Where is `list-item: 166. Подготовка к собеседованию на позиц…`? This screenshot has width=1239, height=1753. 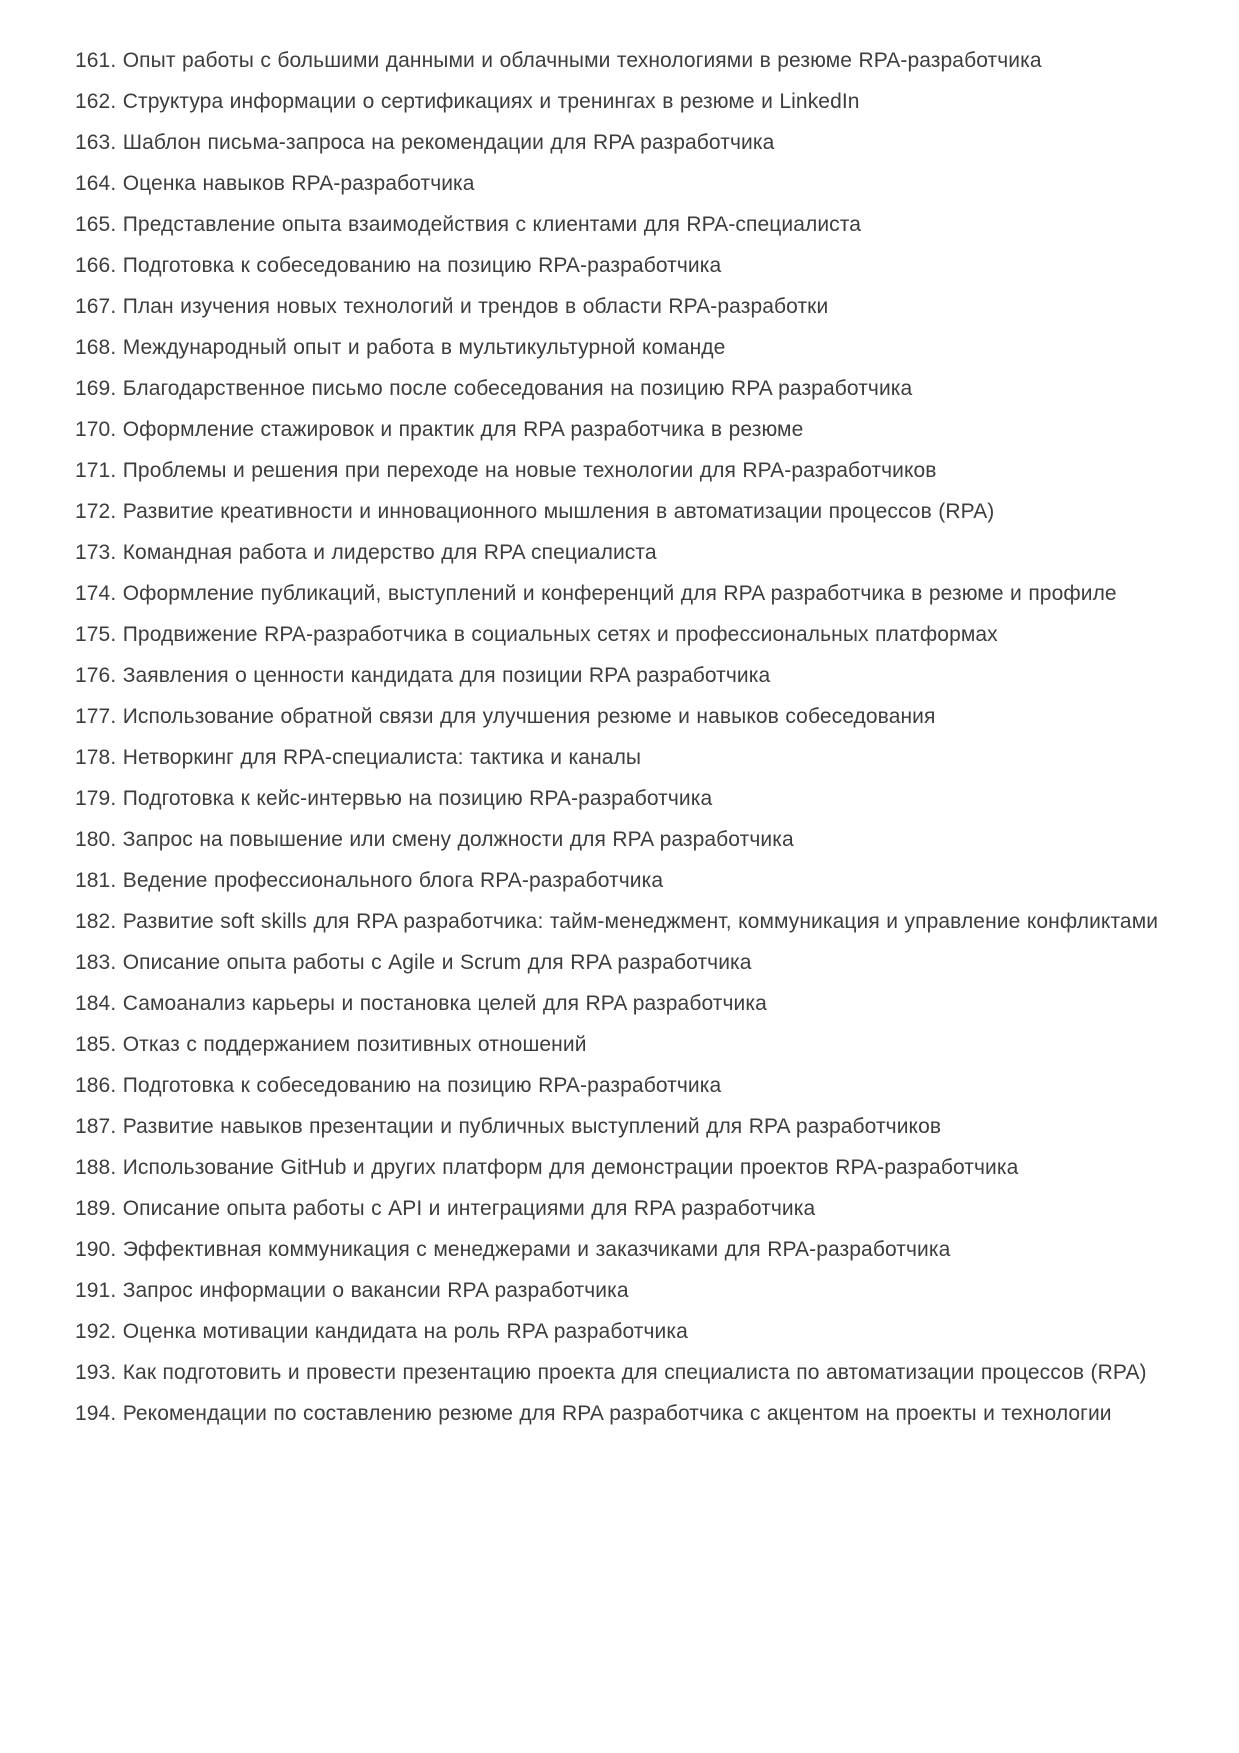
list-item: 166. Подготовка к собеседованию на позиц… is located at coordinates (621, 265).